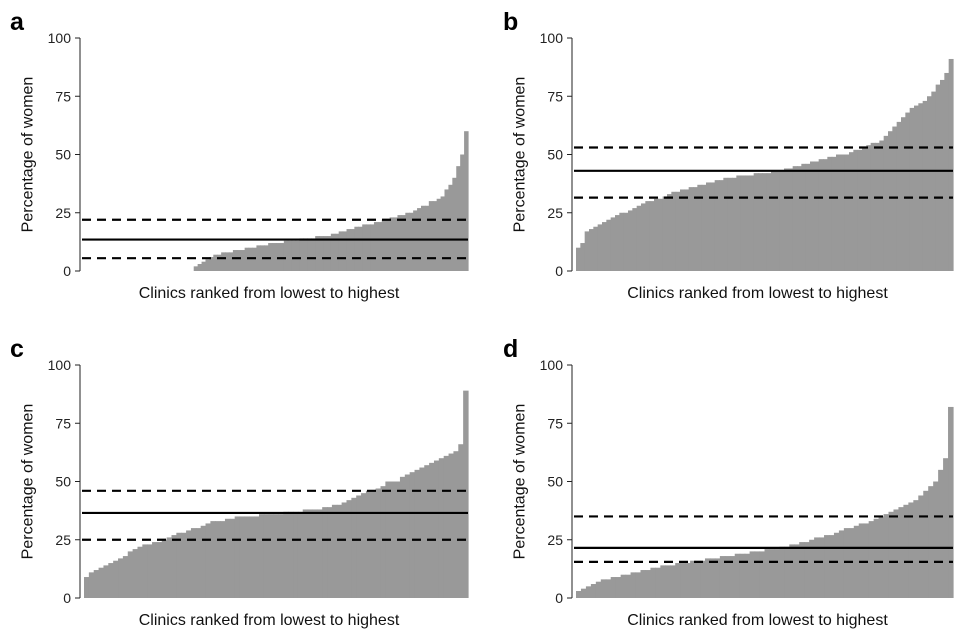 Image resolution: width=955 pixels, height=630 pixels. I want to click on y-tick-label: 25, so click(555, 540).